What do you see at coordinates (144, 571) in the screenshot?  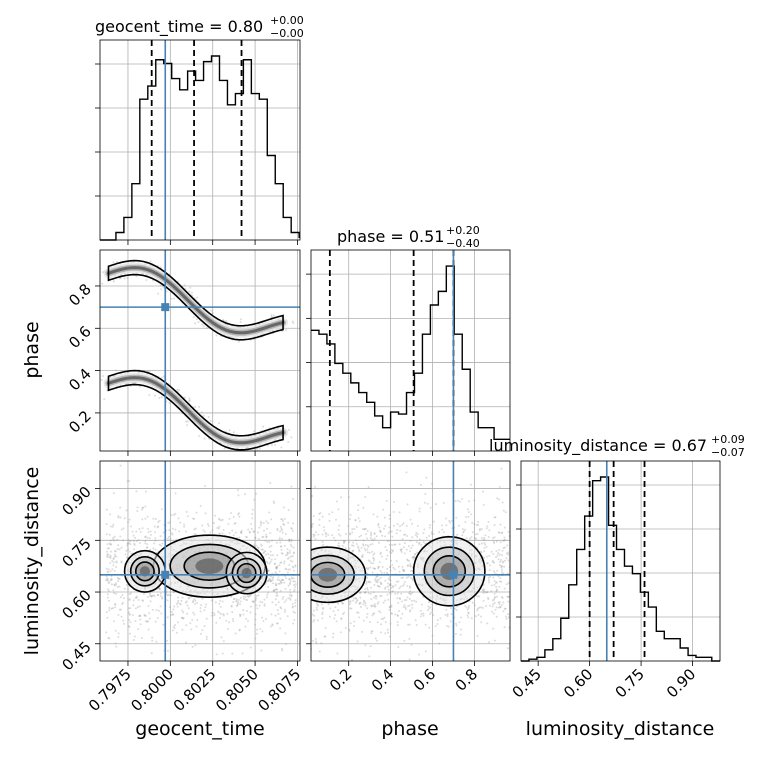 I see `contour-line` at bounding box center [144, 571].